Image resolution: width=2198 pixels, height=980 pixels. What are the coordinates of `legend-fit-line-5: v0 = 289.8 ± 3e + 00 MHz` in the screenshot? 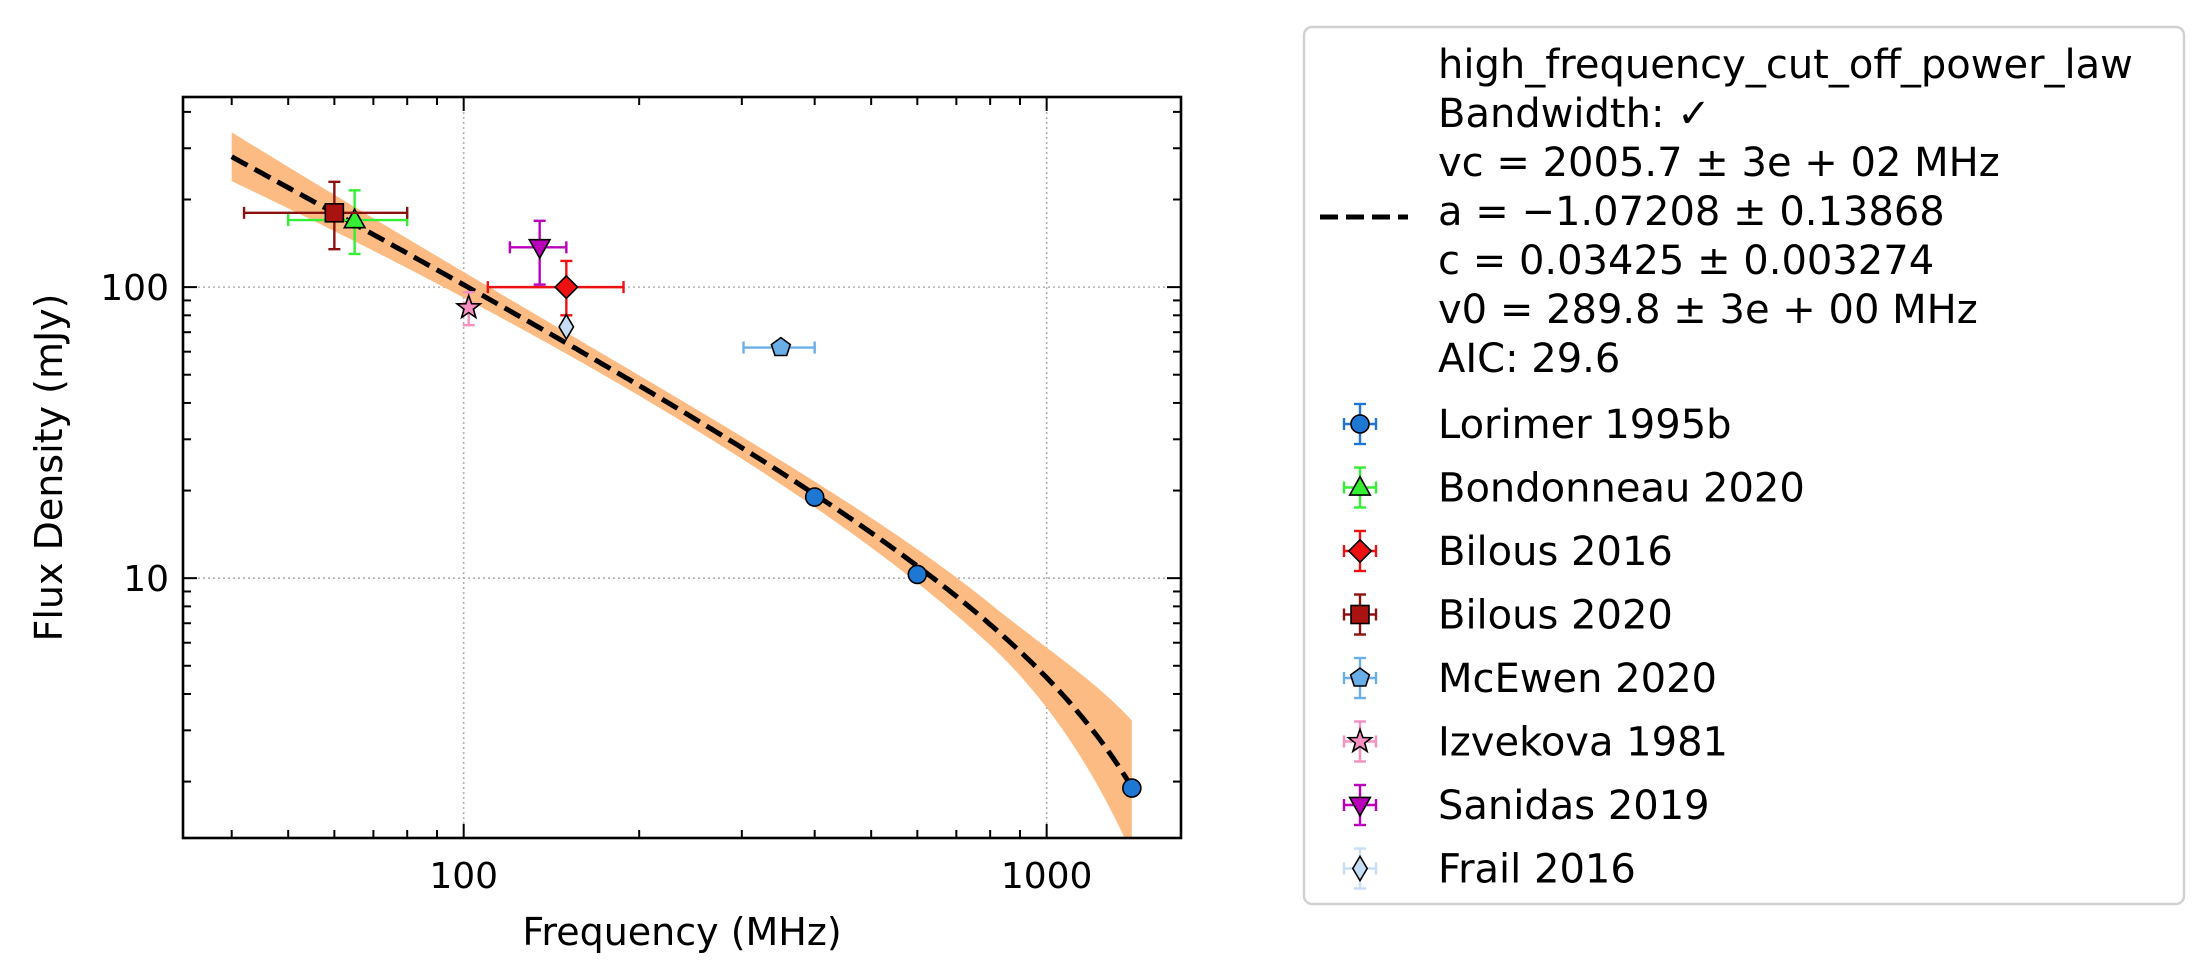 It's located at (1708, 310).